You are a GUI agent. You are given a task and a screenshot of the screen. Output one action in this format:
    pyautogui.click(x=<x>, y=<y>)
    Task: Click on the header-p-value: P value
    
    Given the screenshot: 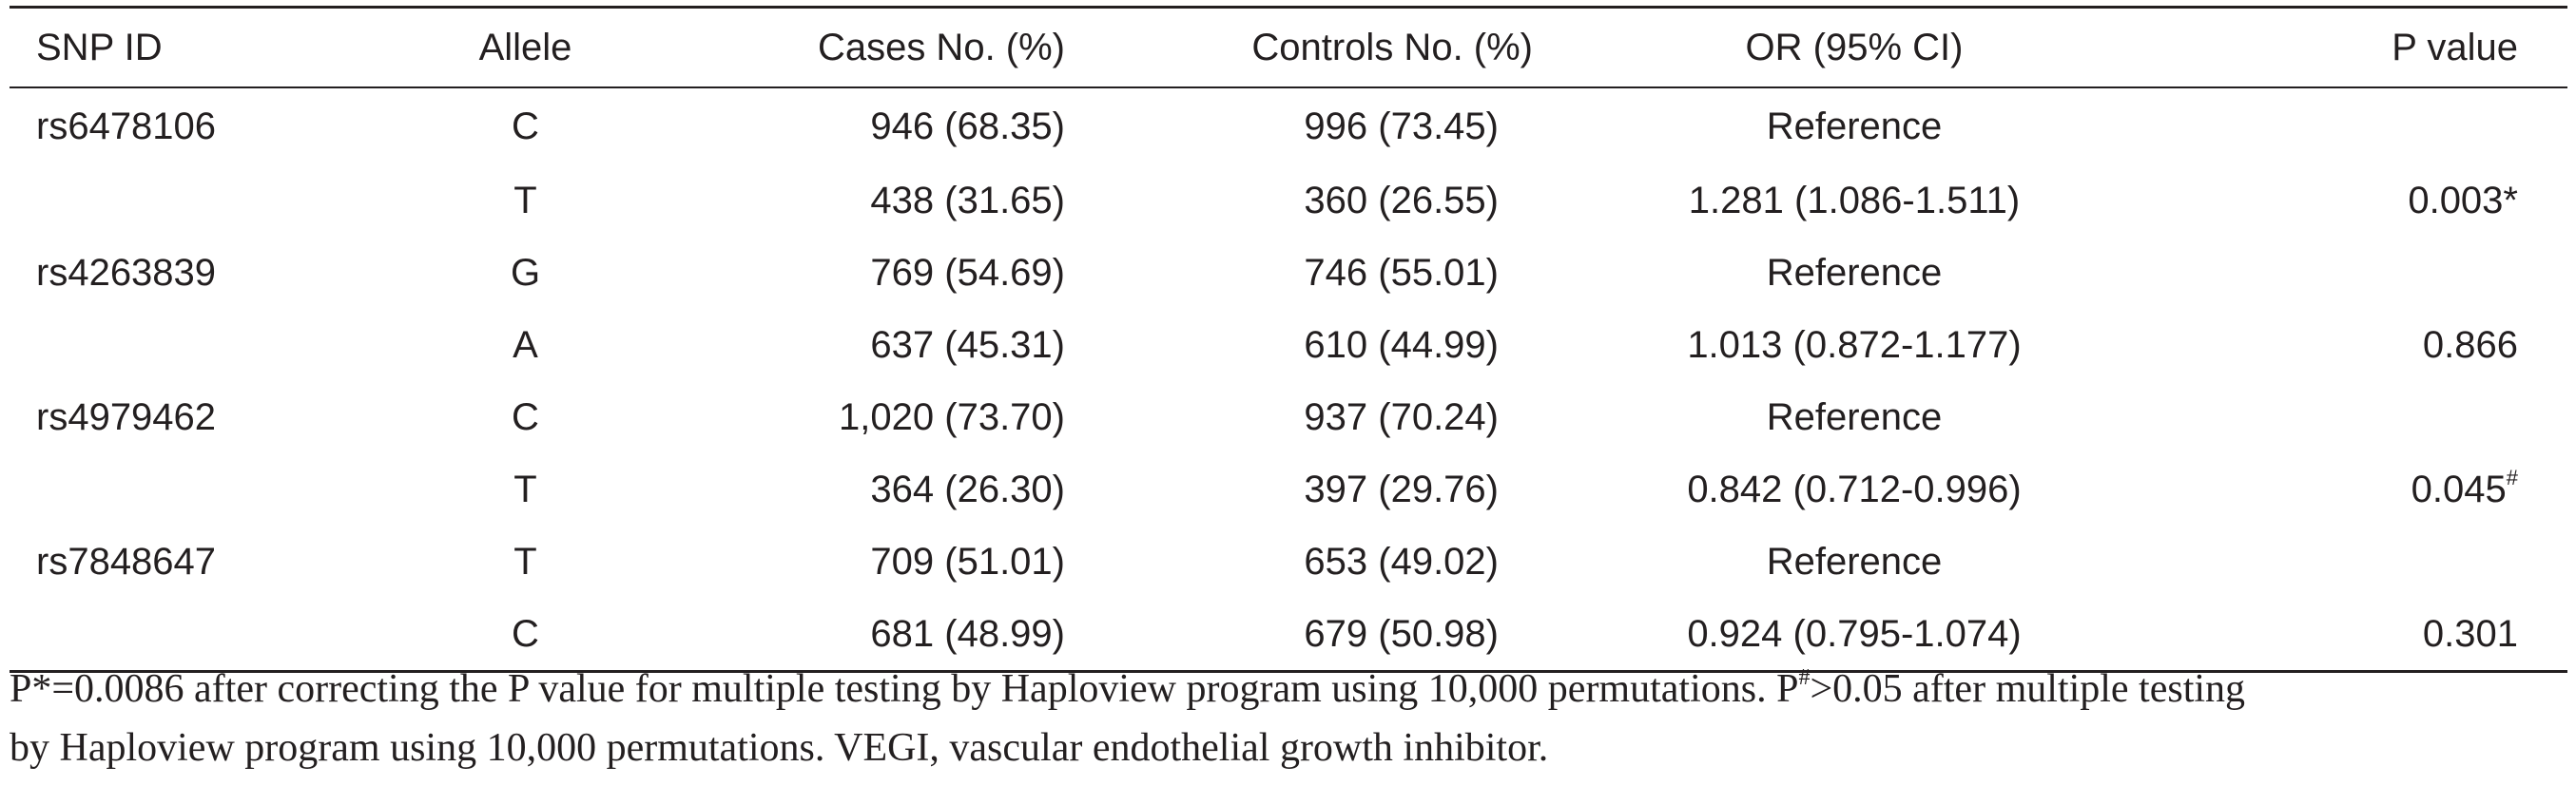 What is the action you would take?
    pyautogui.click(x=2455, y=47)
    